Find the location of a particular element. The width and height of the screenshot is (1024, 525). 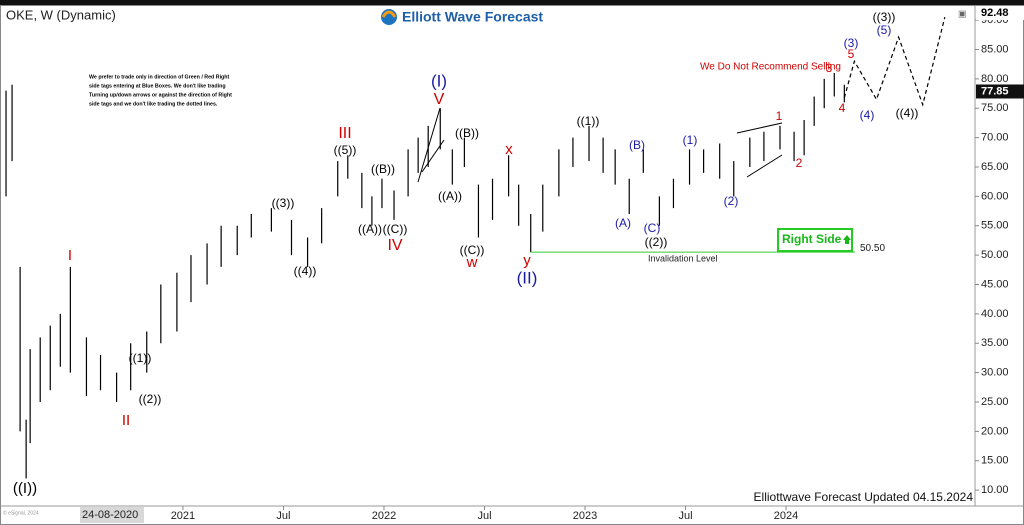

wave-label: 5 is located at coordinates (851, 54).